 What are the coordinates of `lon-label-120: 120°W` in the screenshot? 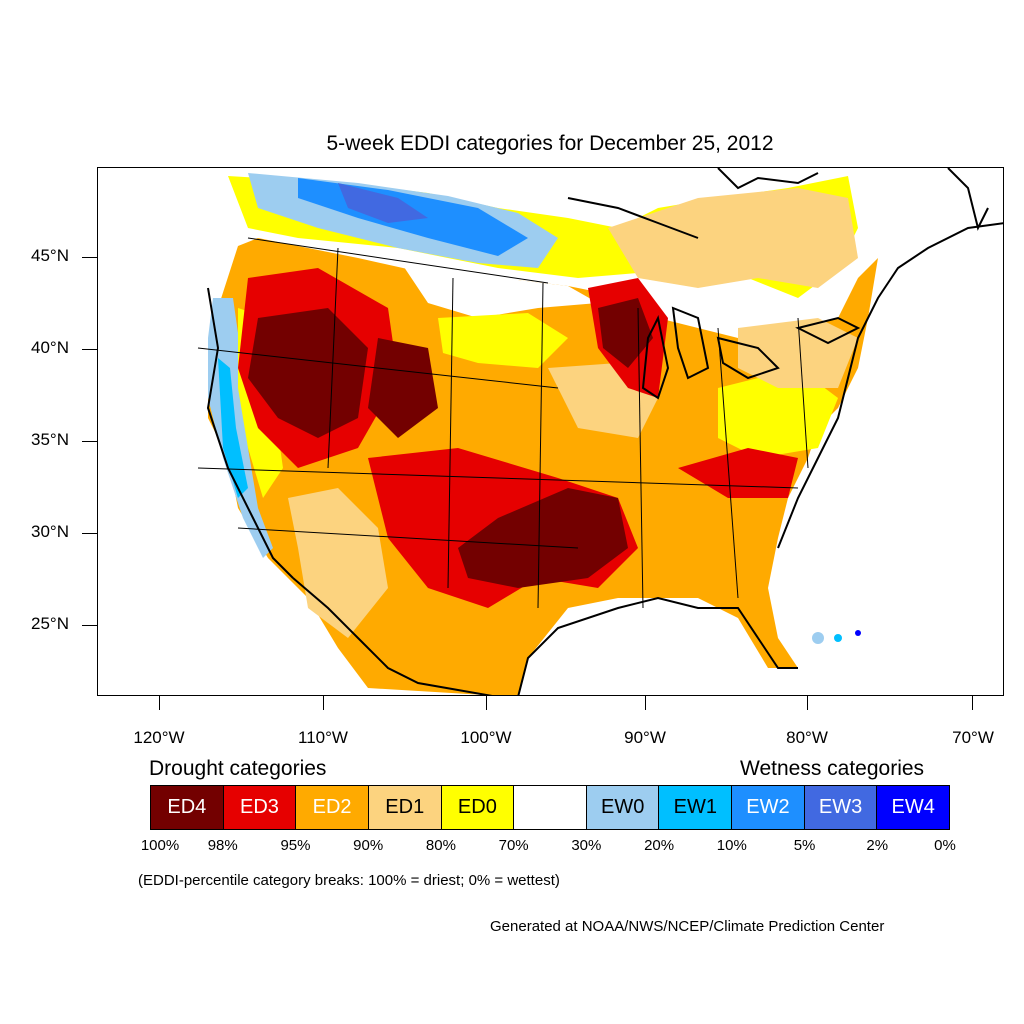 It's located at (159, 737).